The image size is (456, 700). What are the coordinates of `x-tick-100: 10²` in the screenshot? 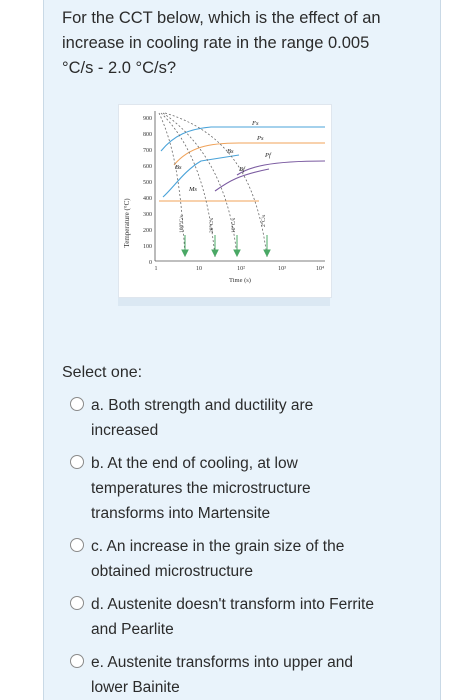 It's located at (241, 269).